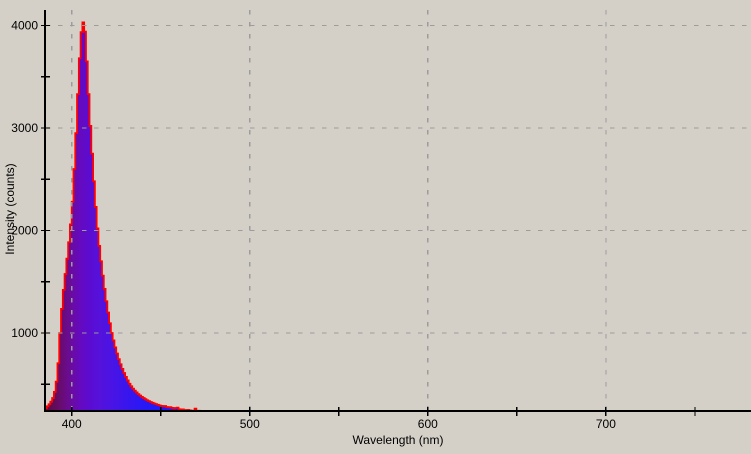  I want to click on x-tick-label: 600, so click(428, 424).